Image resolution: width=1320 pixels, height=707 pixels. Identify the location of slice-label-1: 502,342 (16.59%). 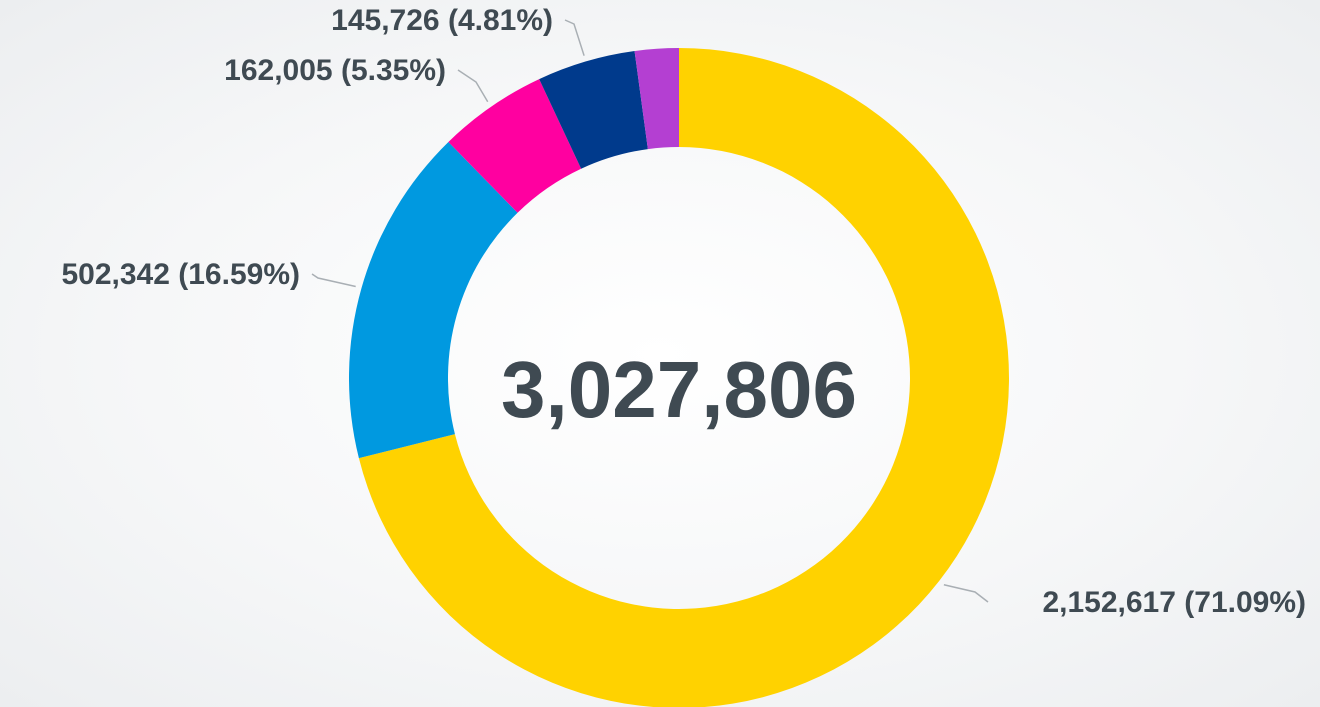
(180, 274).